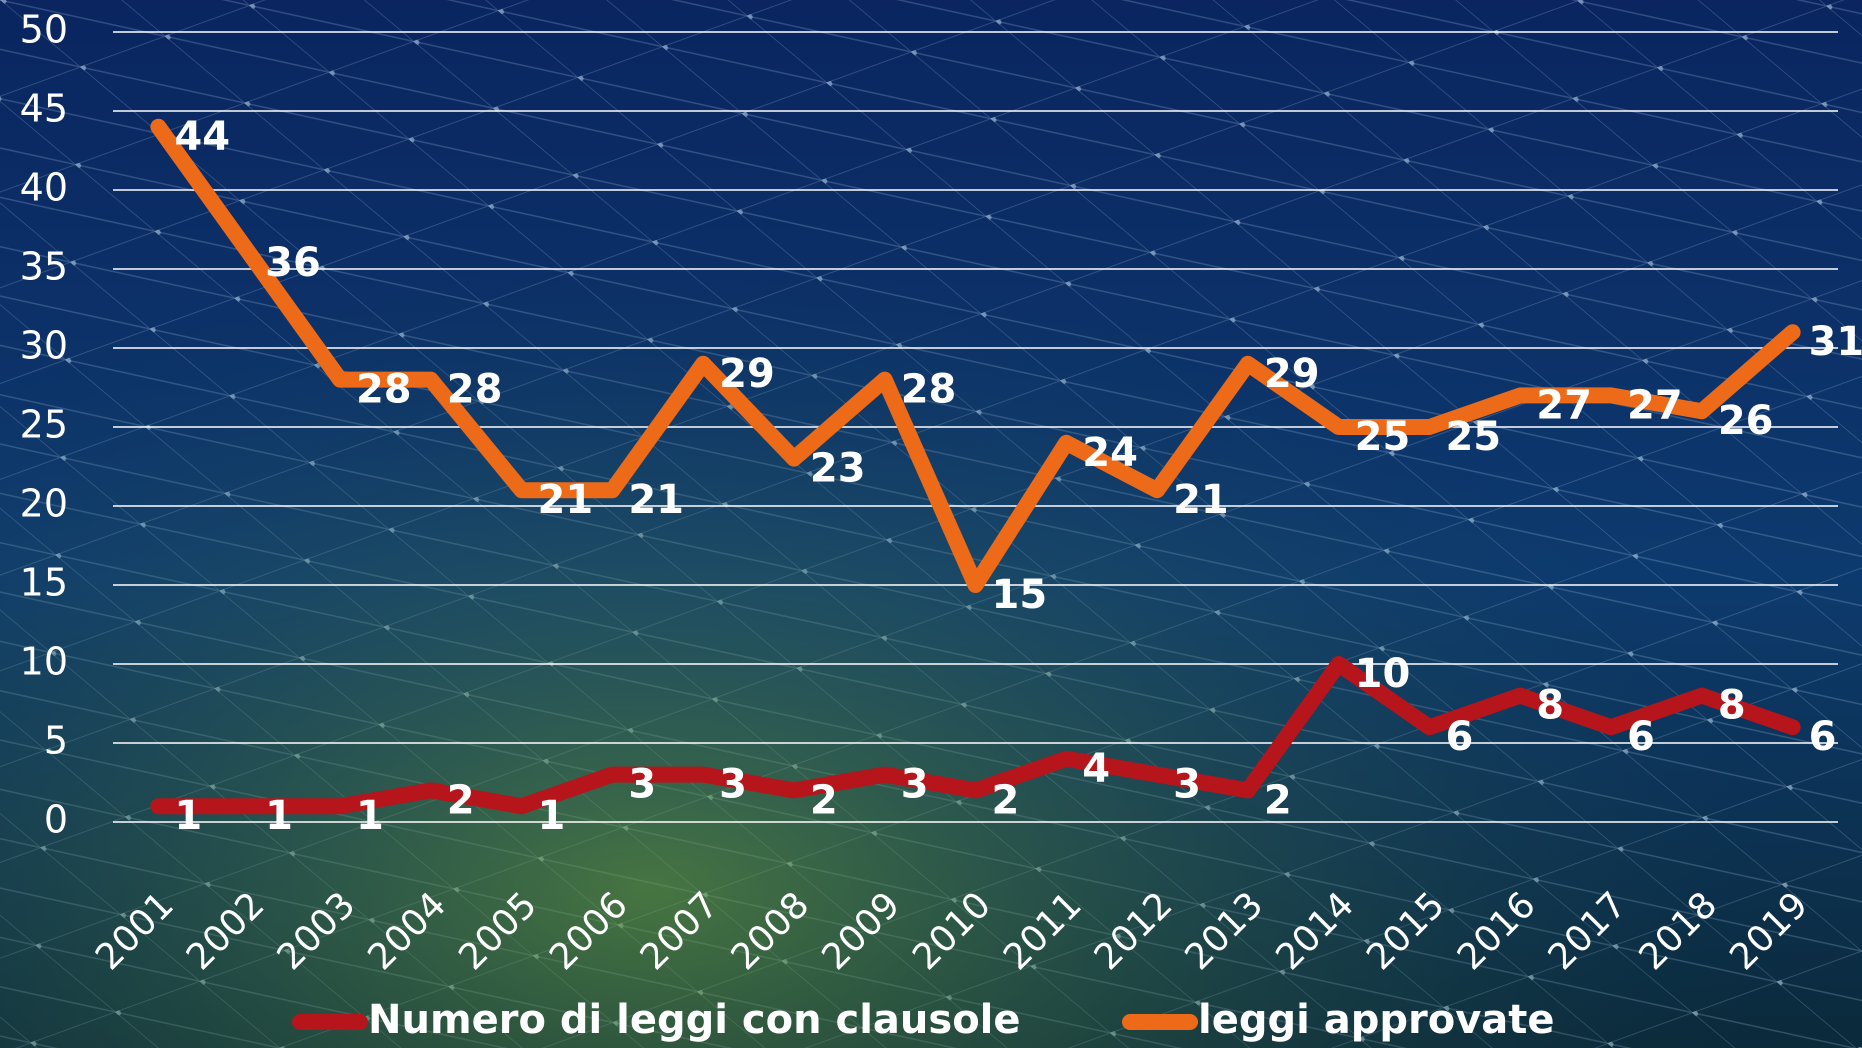 This screenshot has height=1048, width=1862. Describe the element at coordinates (56, 820) in the screenshot. I see `y-tick-label: 0` at that location.